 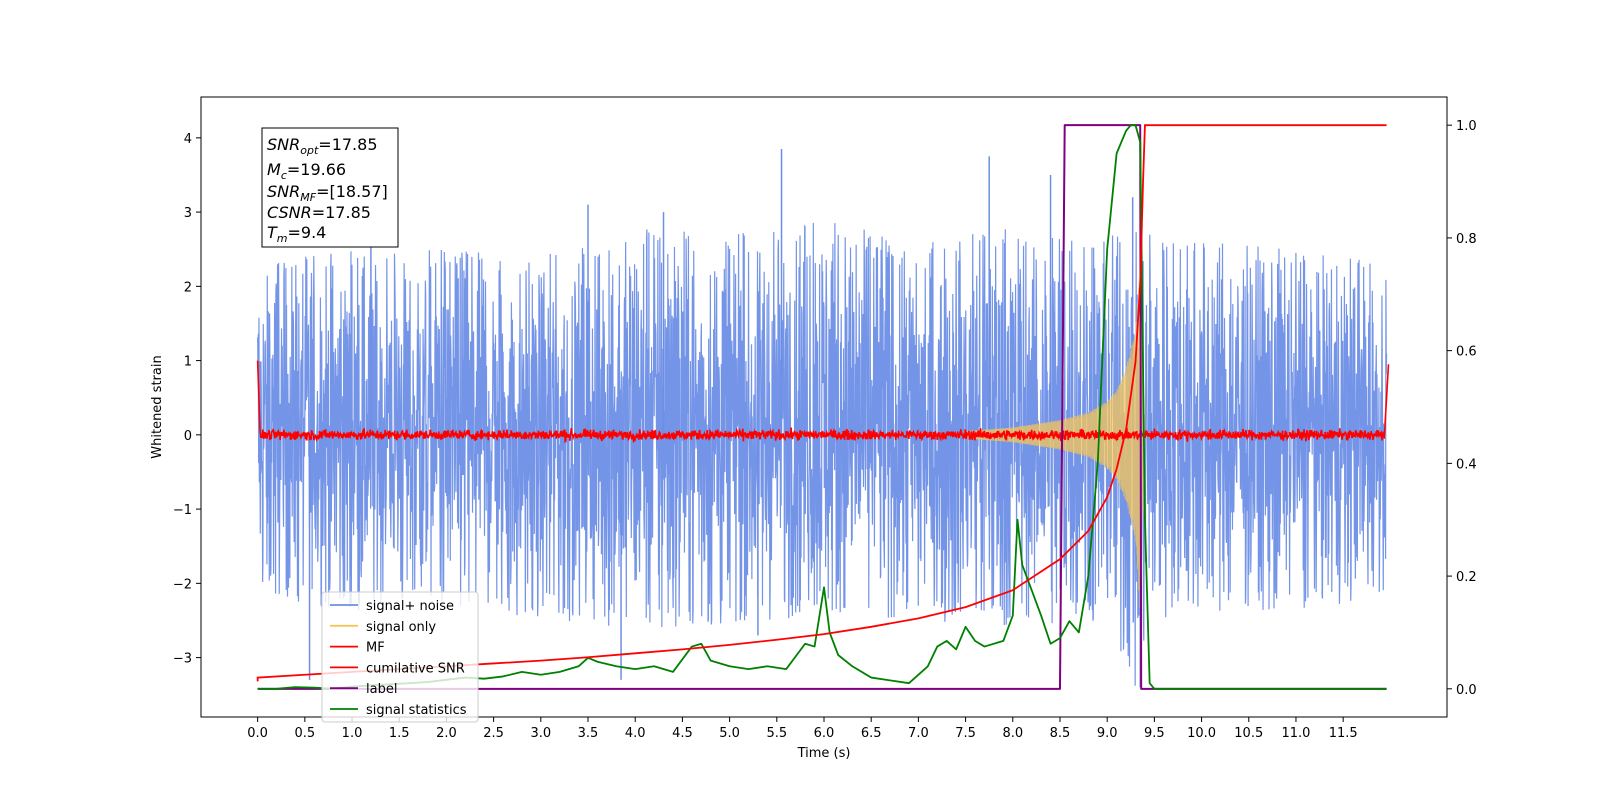 What do you see at coordinates (182, 510) in the screenshot?
I see `y-tick-label: −1` at bounding box center [182, 510].